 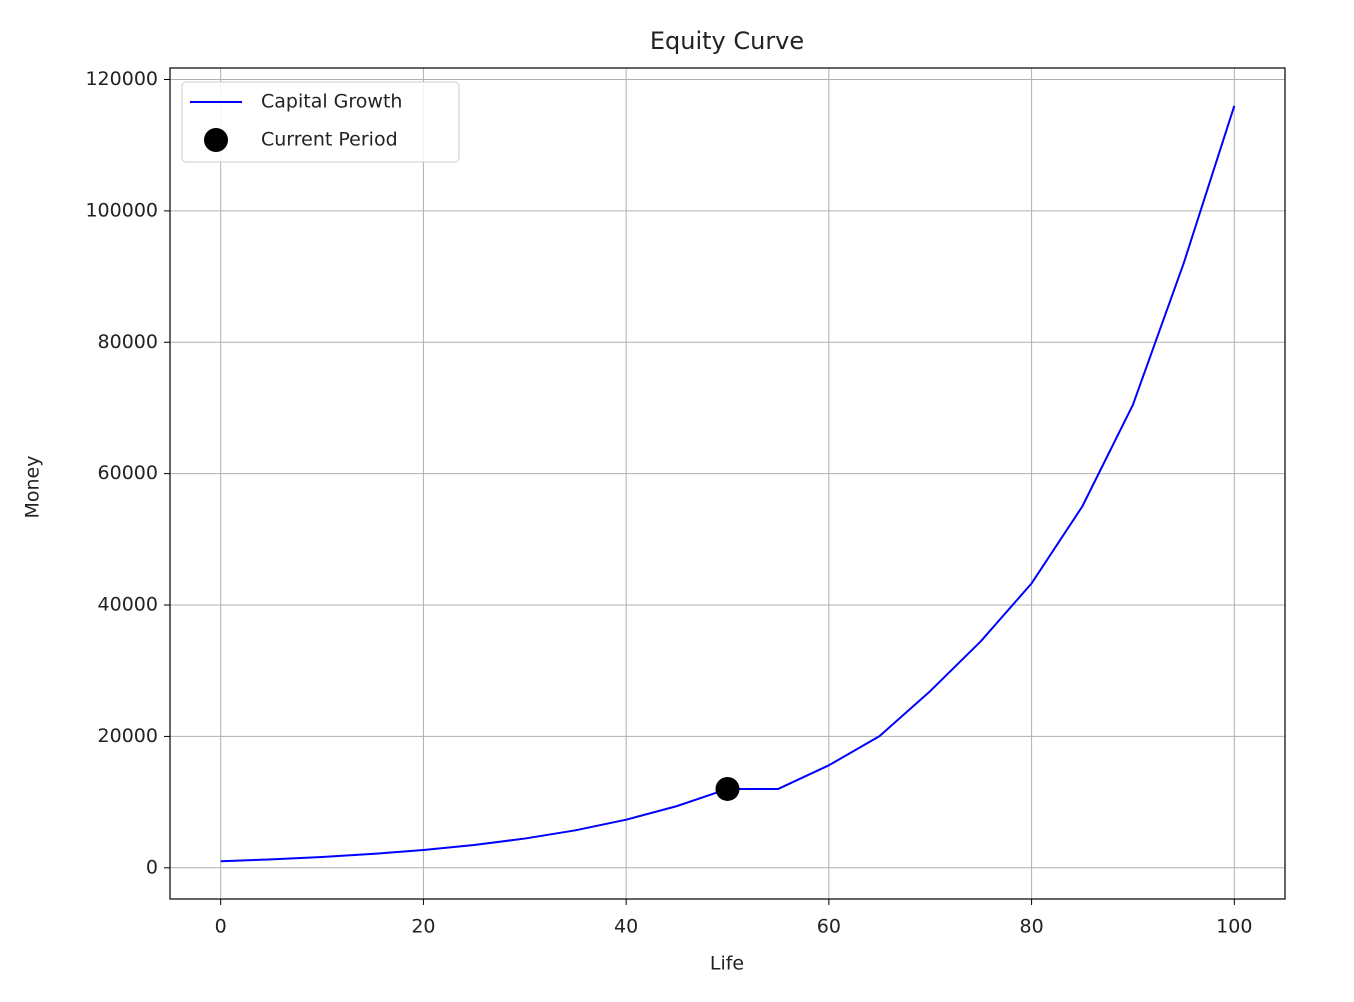 What do you see at coordinates (128, 473) in the screenshot?
I see `y-tick-label: 60000` at bounding box center [128, 473].